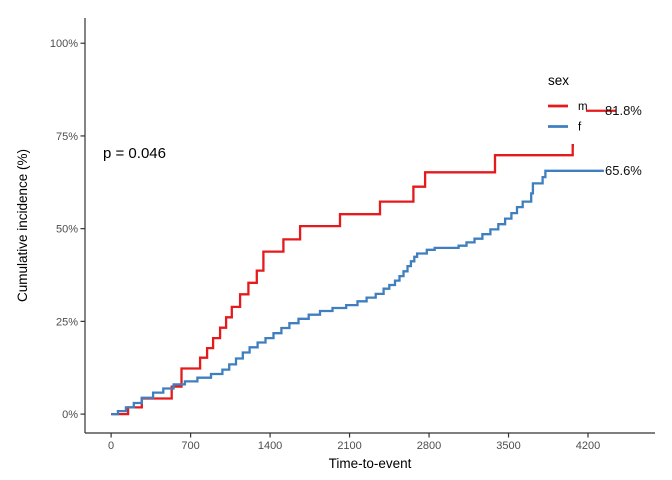 The height and width of the screenshot is (480, 672). What do you see at coordinates (558, 80) in the screenshot?
I see `legend-title: sex` at bounding box center [558, 80].